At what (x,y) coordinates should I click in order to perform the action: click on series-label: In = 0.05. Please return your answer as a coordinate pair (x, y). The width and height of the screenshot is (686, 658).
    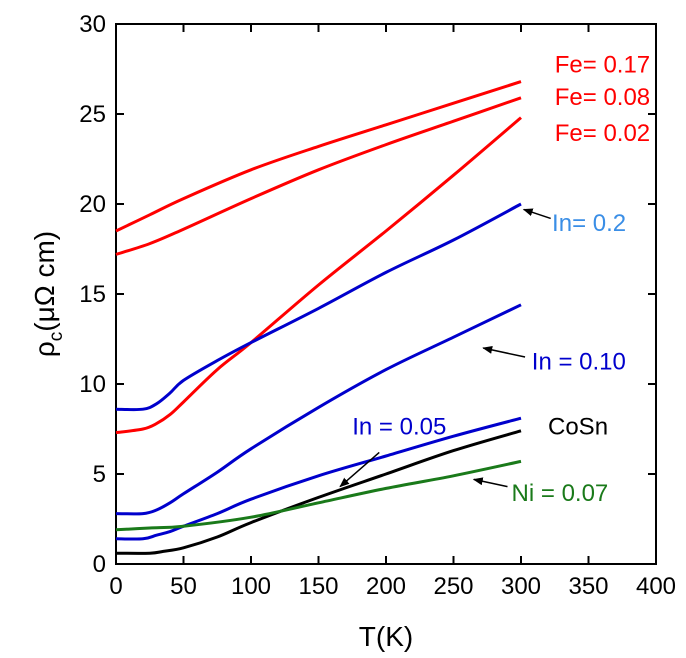
    Looking at the image, I should click on (399, 426).